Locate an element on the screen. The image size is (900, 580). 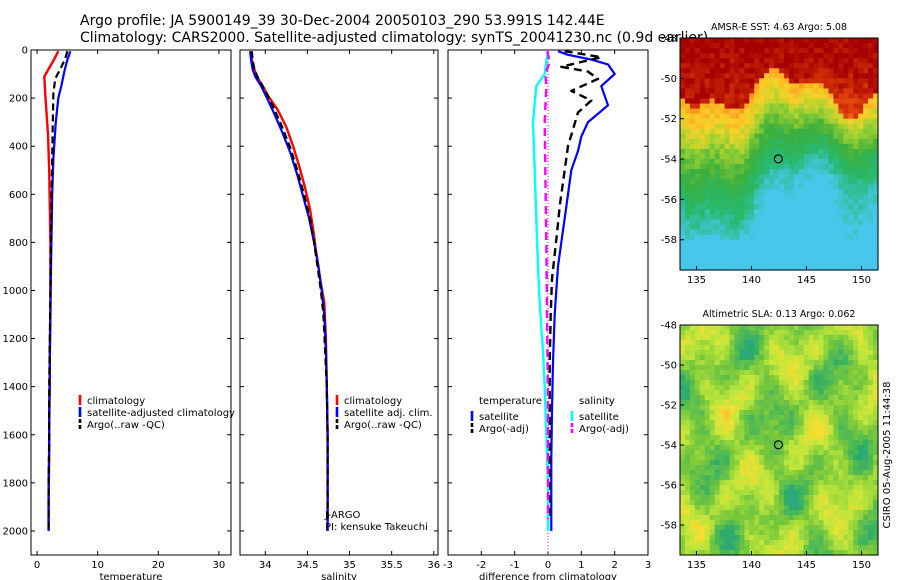
map-y-tick-label: -52 is located at coordinates (669, 406).